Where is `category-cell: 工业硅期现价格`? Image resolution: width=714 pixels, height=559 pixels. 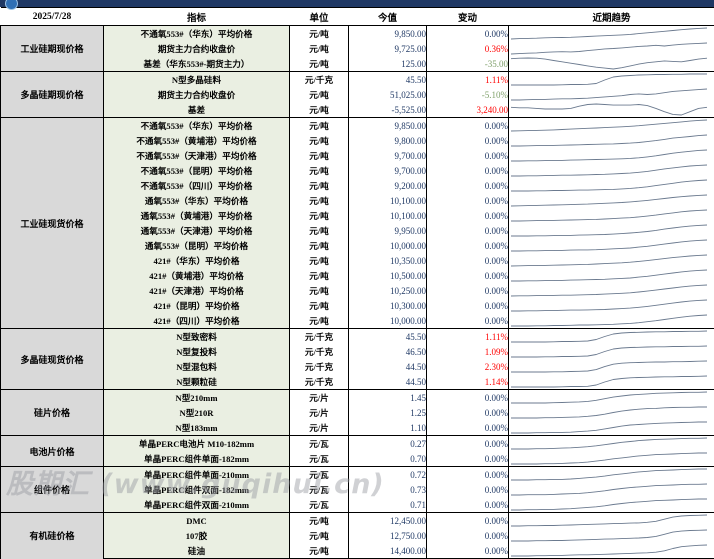 category-cell: 工业硅期现价格 is located at coordinates (52, 49).